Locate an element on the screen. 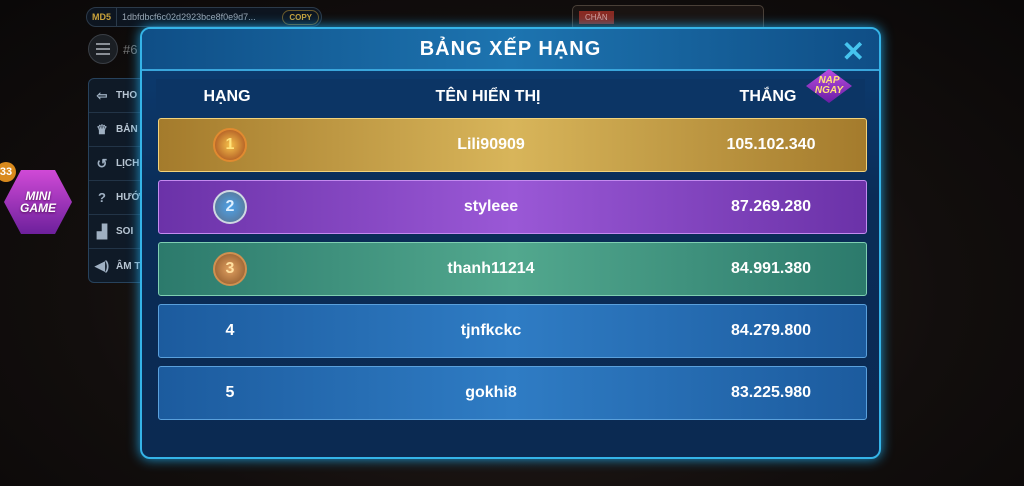 The image size is (1024, 486). session-id: #6 is located at coordinates (130, 49).